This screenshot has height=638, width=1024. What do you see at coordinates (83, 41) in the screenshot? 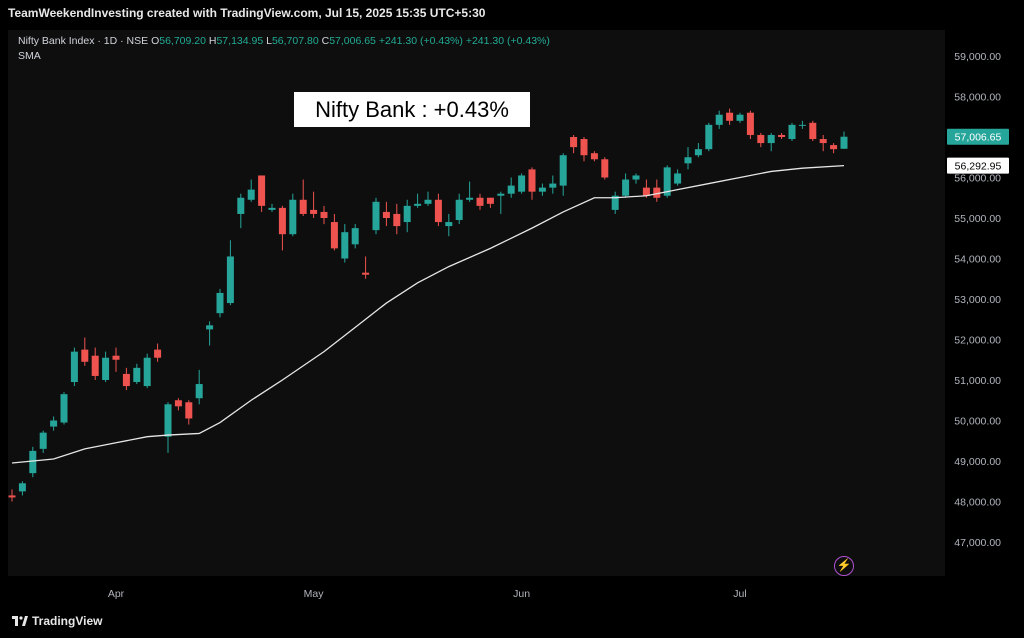
I see `symbol-label: Nifty Bank Index · 1D · NSE` at bounding box center [83, 41].